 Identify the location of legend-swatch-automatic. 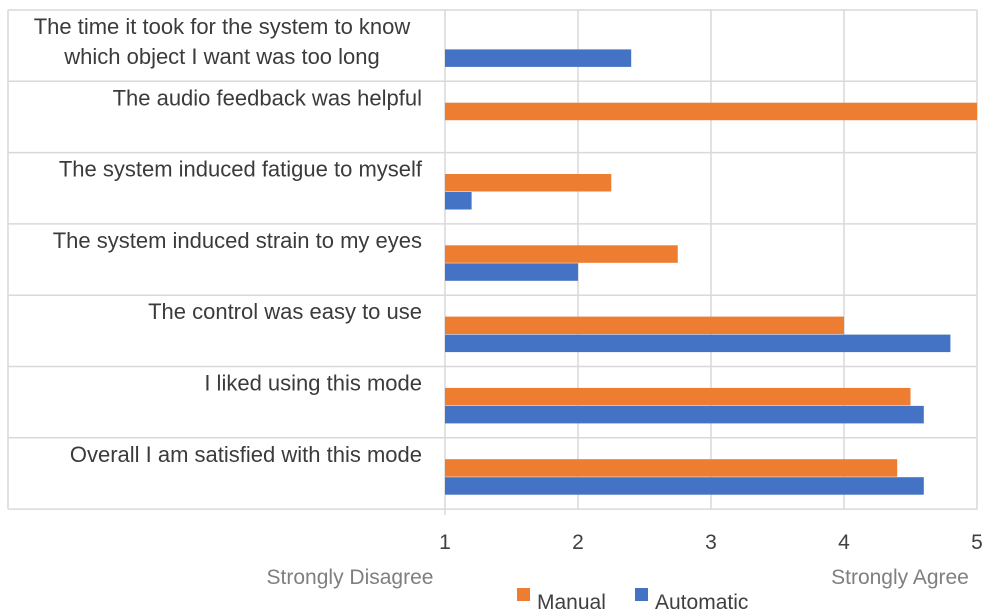
(641, 594).